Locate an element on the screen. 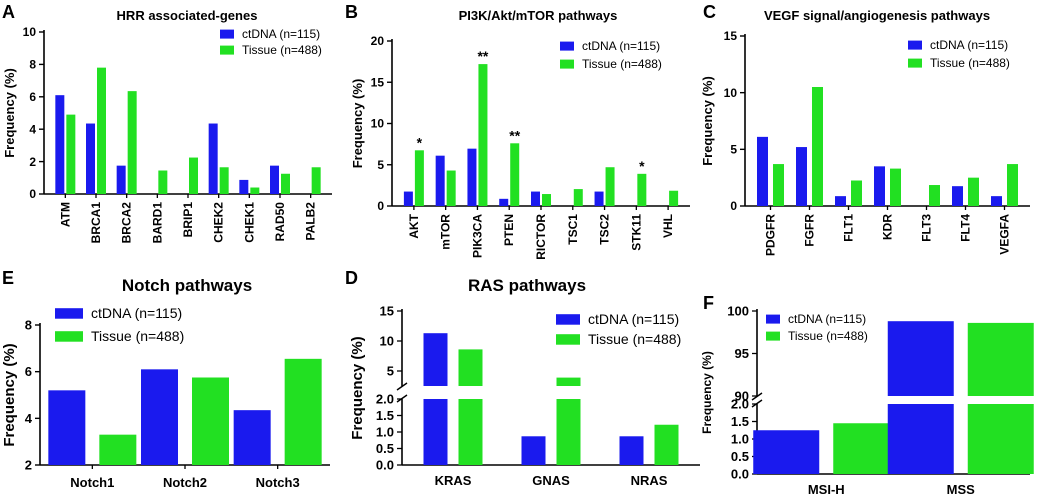 Image resolution: width=1038 pixels, height=498 pixels. bar-tissue-gnas is located at coordinates (568, 432).